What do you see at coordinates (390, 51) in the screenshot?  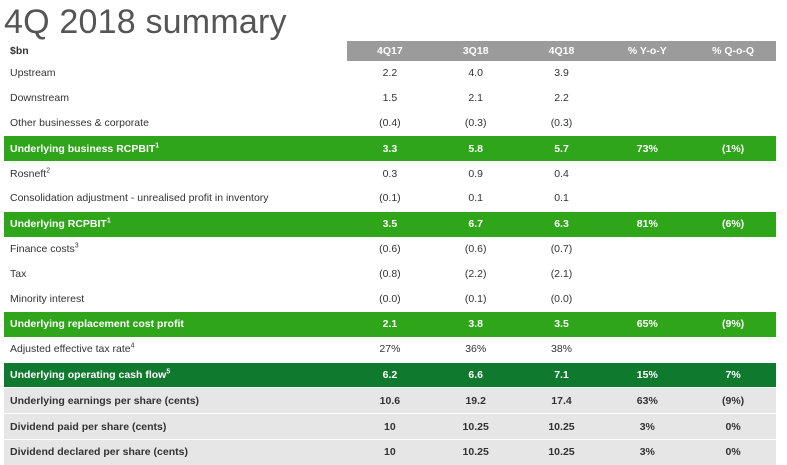 I see `column-header-4q17: 4Q17` at bounding box center [390, 51].